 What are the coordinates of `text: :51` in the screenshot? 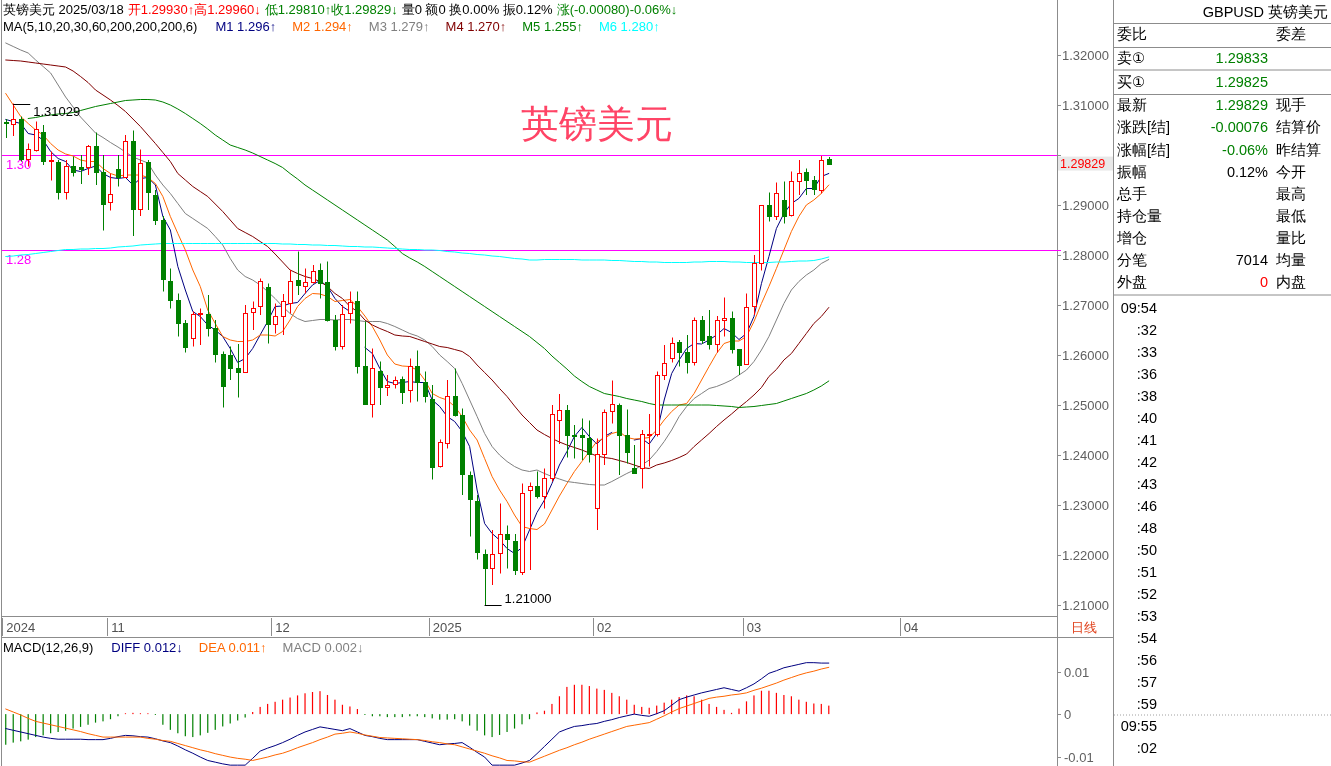 It's located at (1146, 572).